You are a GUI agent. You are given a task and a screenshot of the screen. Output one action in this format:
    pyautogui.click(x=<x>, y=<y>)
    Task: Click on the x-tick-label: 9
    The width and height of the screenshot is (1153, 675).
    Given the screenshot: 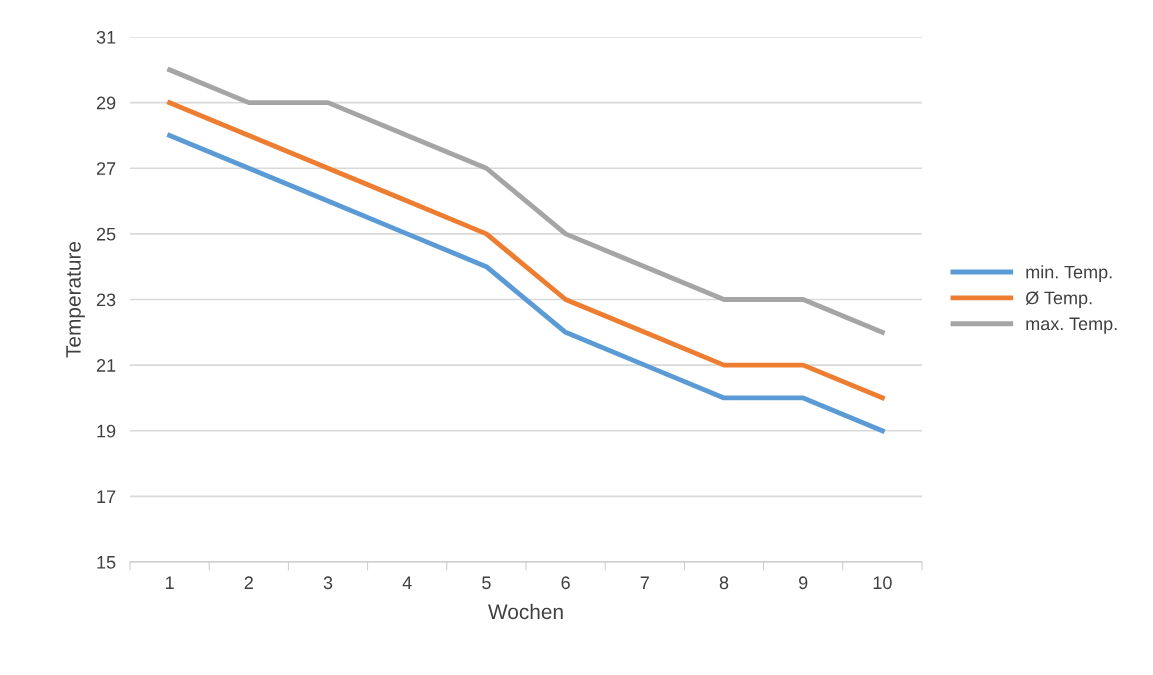 What is the action you would take?
    pyautogui.click(x=803, y=583)
    